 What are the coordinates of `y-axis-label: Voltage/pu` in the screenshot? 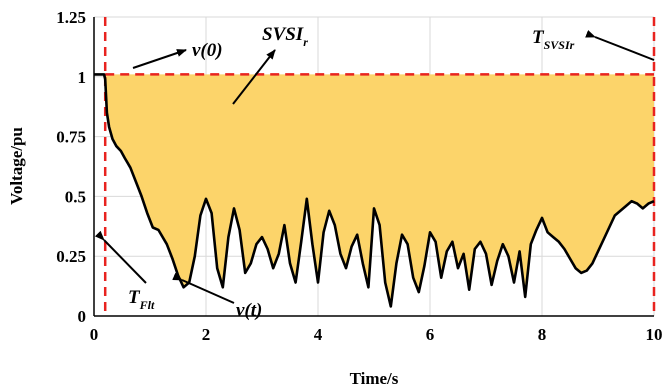 It's located at (16, 166).